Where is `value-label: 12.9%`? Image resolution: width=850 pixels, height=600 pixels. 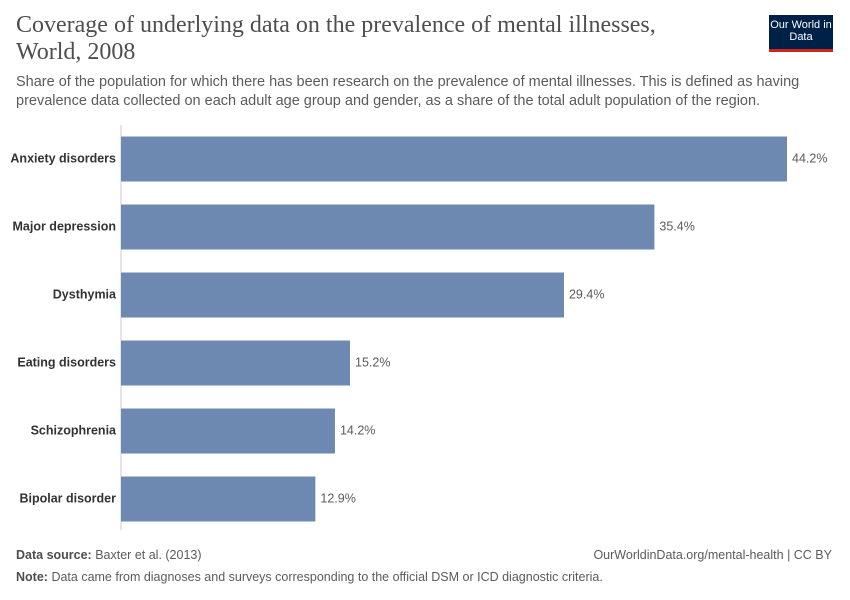 value-label: 12.9% is located at coordinates (337, 498).